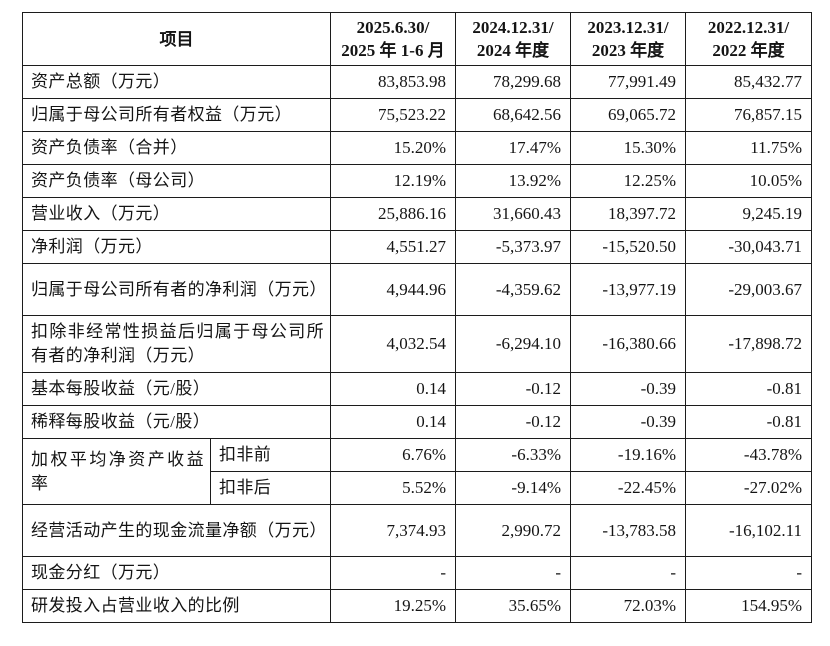 Image resolution: width=830 pixels, height=646 pixels. I want to click on table-row: 扣非后 5.52% -9.14% -22.45% -27.02%, so click(417, 488).